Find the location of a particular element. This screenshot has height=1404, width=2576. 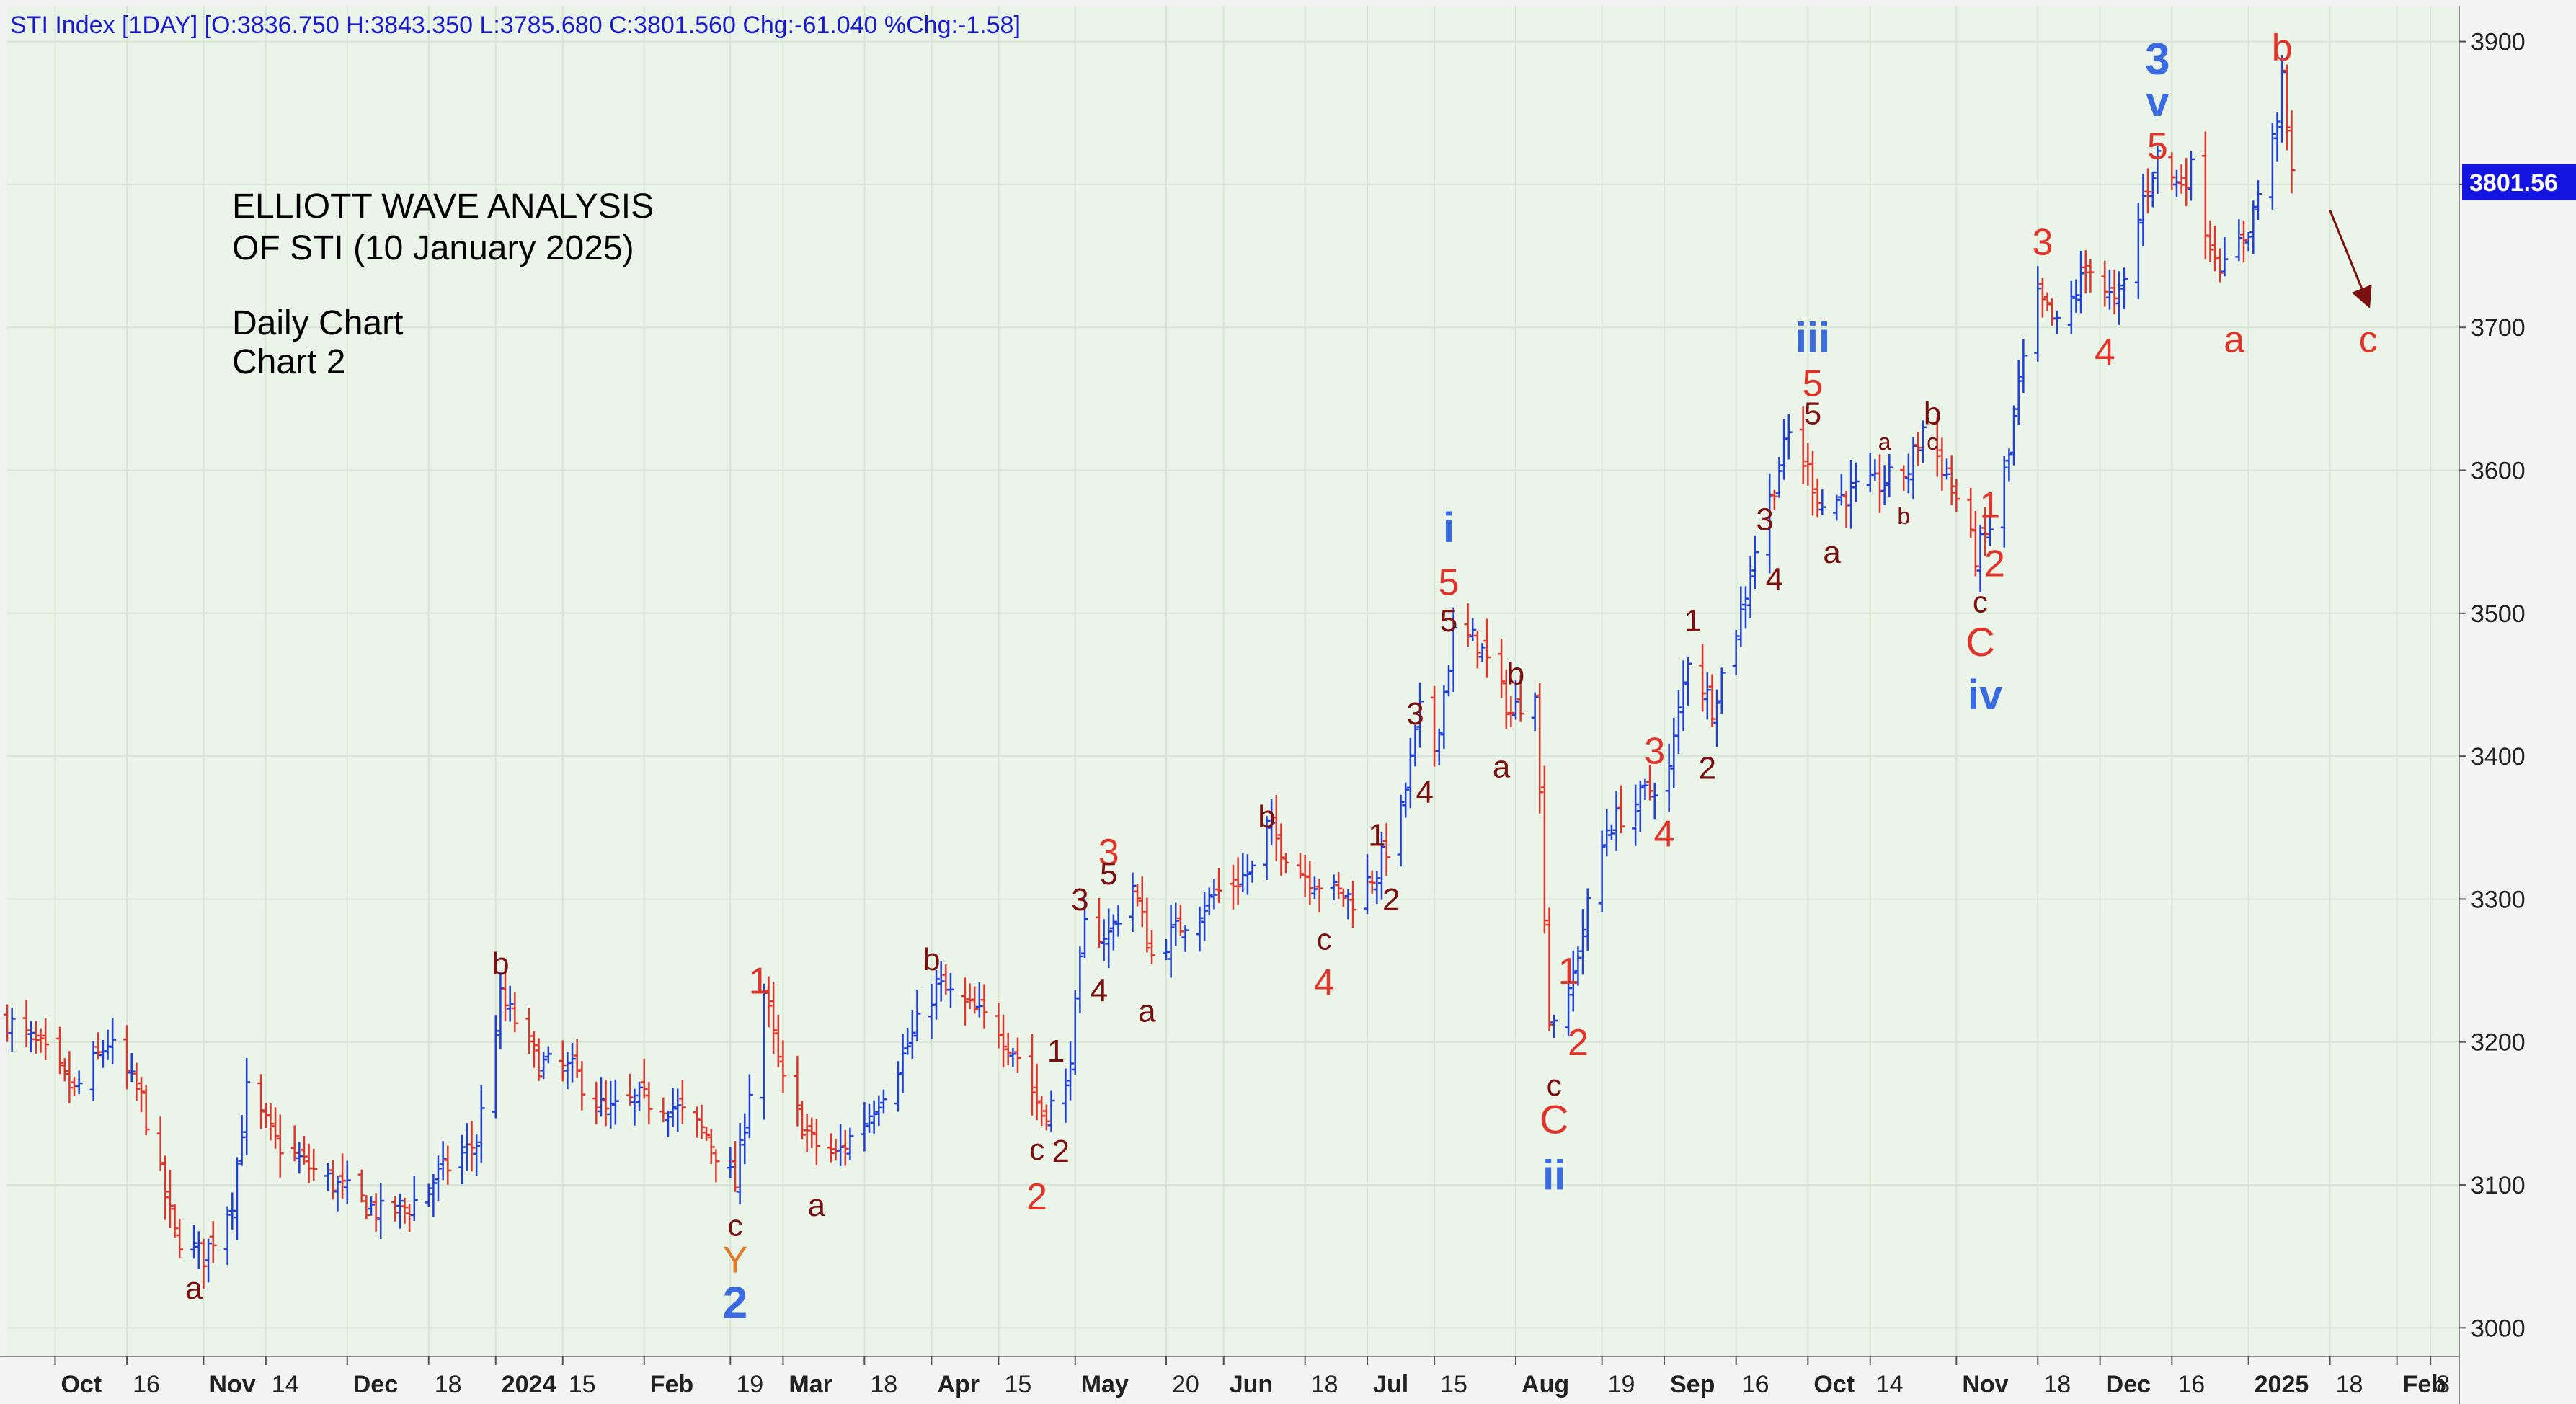

price-axis: 3000310032003300340035003600370038003900 is located at coordinates (2517, 702).